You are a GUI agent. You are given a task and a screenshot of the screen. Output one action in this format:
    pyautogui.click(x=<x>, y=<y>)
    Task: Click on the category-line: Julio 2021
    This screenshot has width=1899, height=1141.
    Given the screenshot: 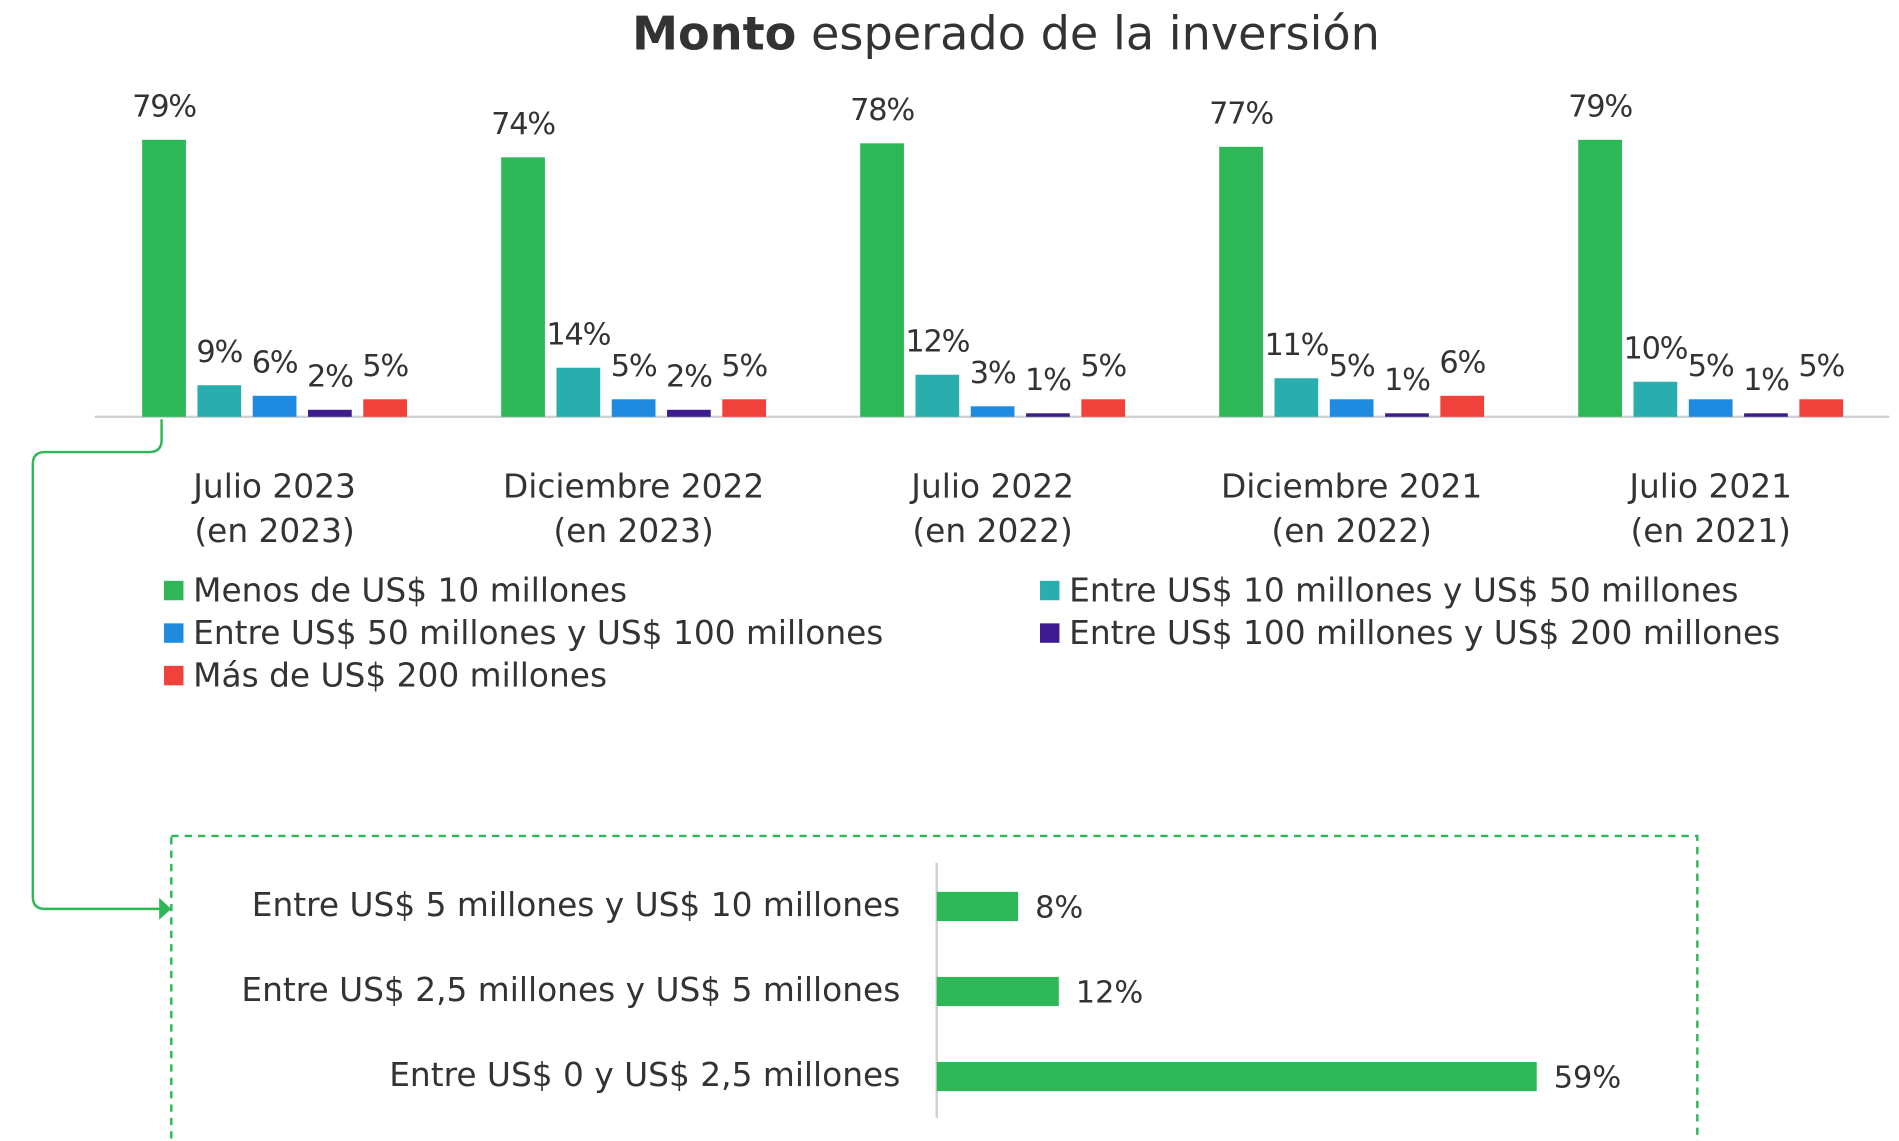 What is the action you would take?
    pyautogui.click(x=1709, y=486)
    